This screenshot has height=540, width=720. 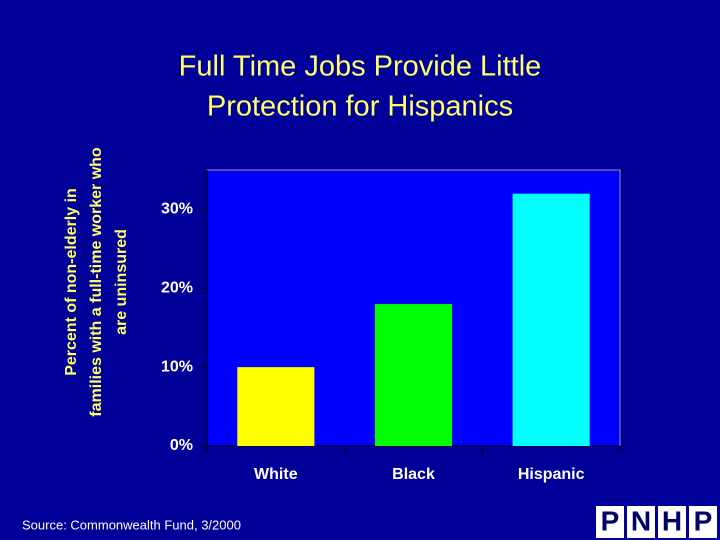 I want to click on y-label-line: are uninsured, so click(x=121, y=282).